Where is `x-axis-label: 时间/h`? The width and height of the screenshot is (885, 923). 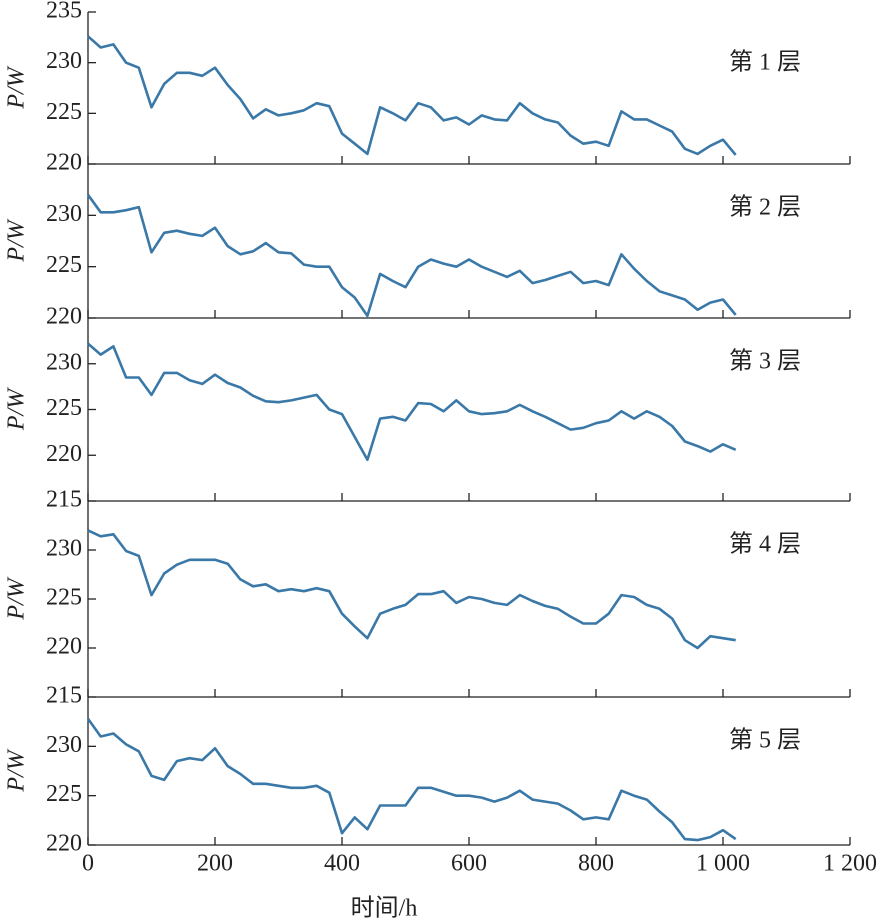
x-axis-label: 时间/h is located at coordinates (384, 908).